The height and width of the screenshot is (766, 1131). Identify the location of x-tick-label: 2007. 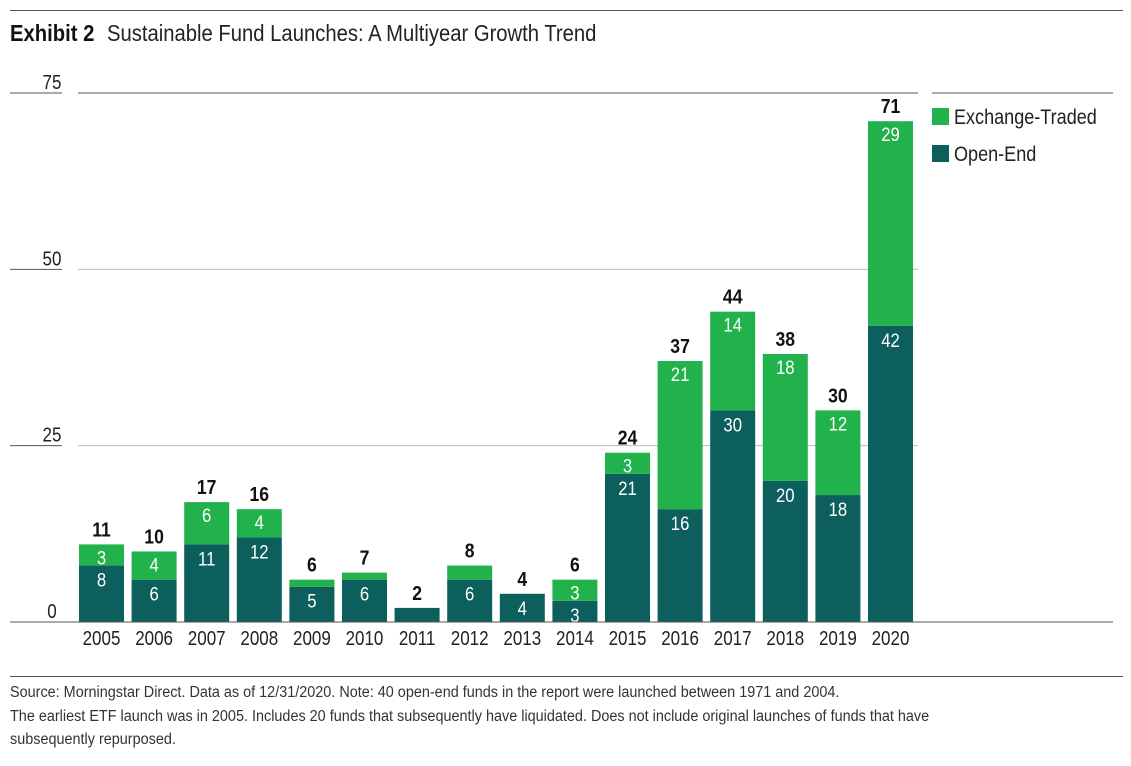
(207, 638).